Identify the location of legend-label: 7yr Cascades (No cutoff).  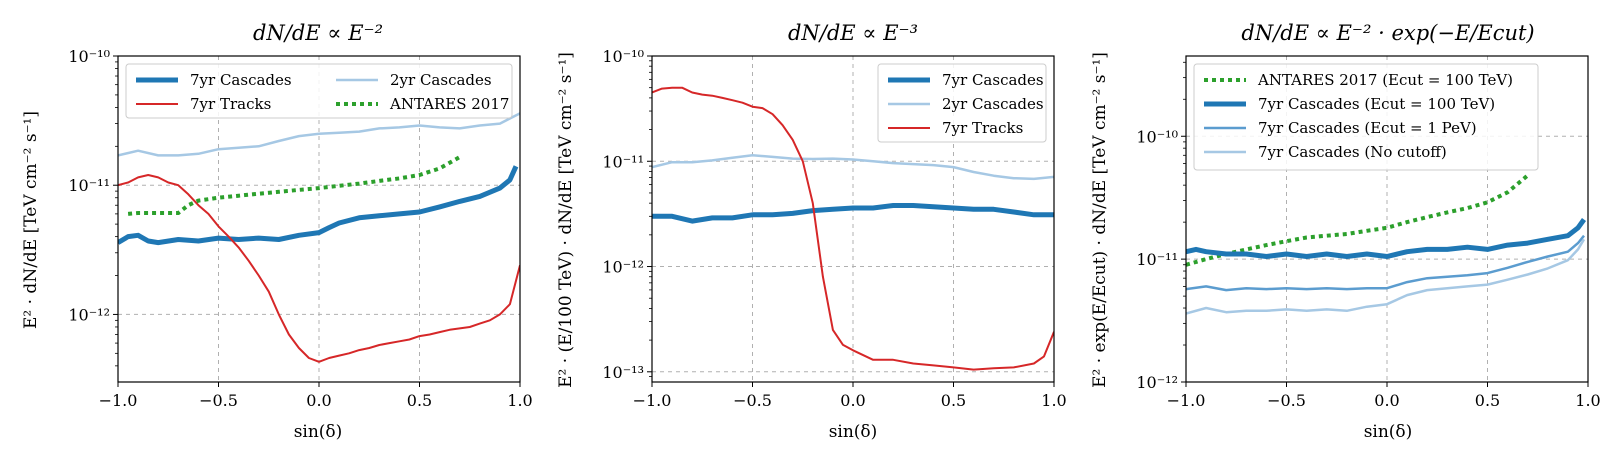
(1352, 152).